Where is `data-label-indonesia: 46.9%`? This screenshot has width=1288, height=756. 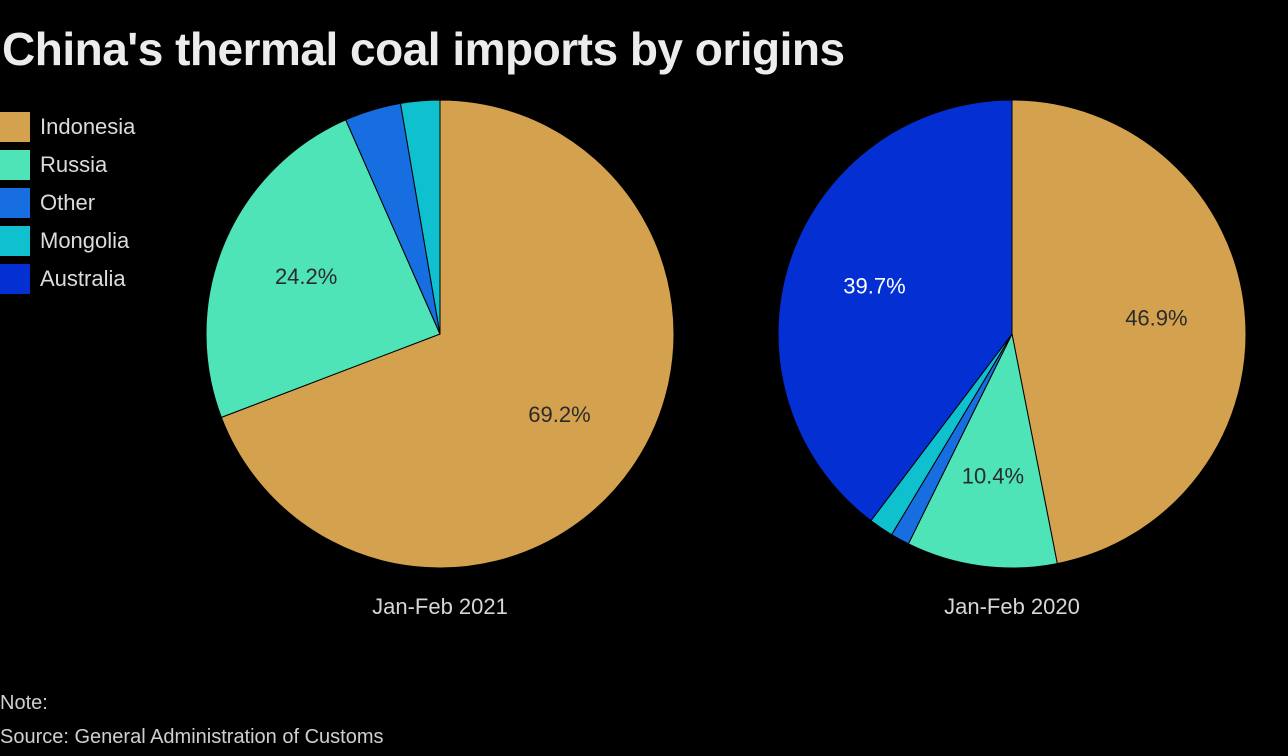
data-label-indonesia: 46.9% is located at coordinates (1156, 318).